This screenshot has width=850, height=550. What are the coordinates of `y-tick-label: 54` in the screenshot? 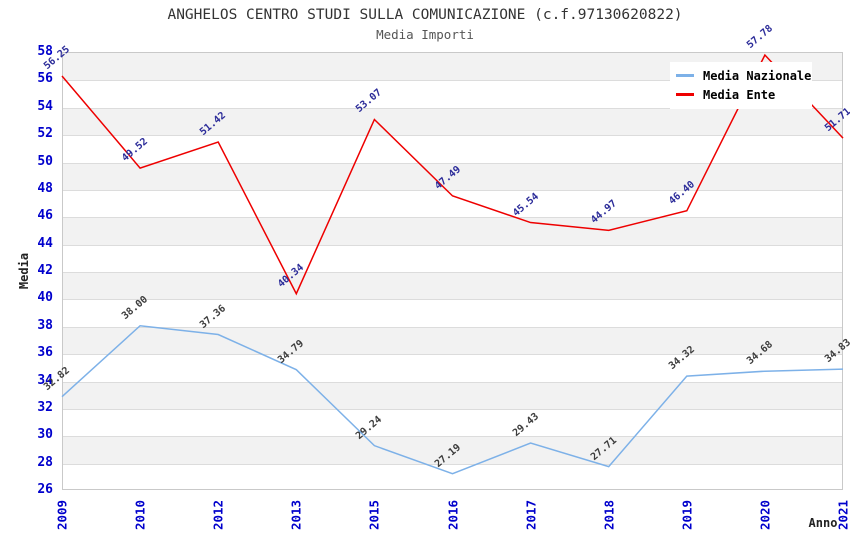 It's located at (45, 106).